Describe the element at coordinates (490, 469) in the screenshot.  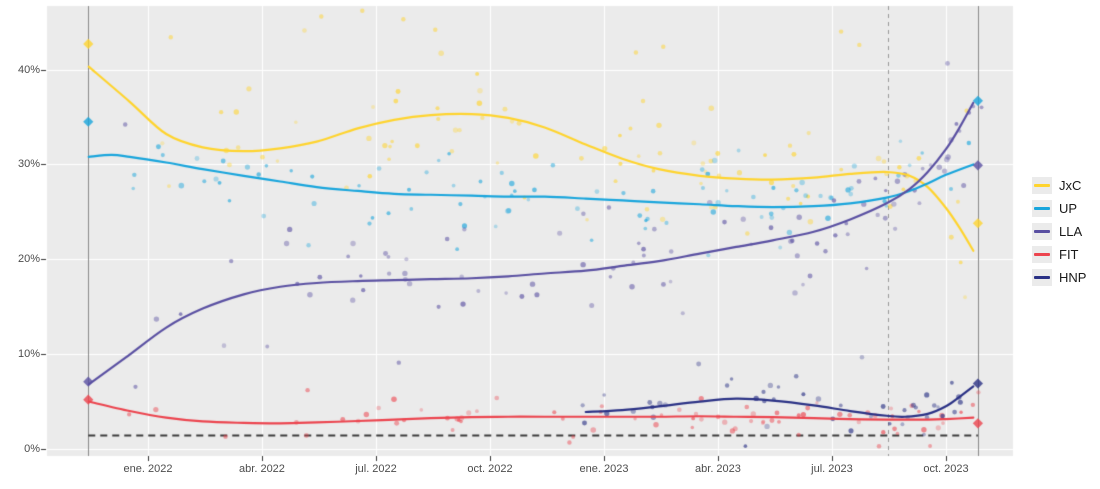
I see `x-axis-tick-label: oct. 2022` at that location.